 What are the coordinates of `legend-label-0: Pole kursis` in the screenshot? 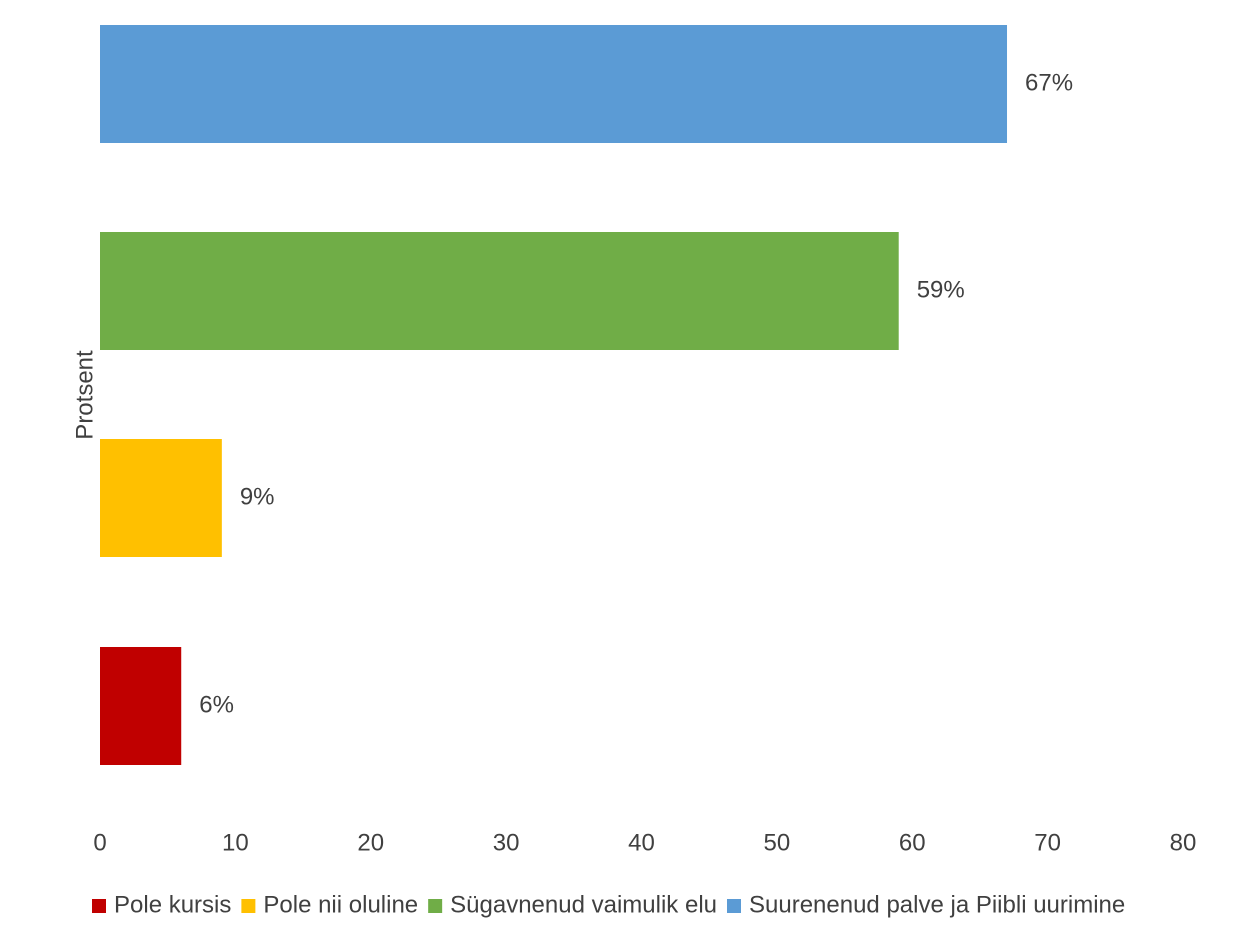 It's located at (172, 904).